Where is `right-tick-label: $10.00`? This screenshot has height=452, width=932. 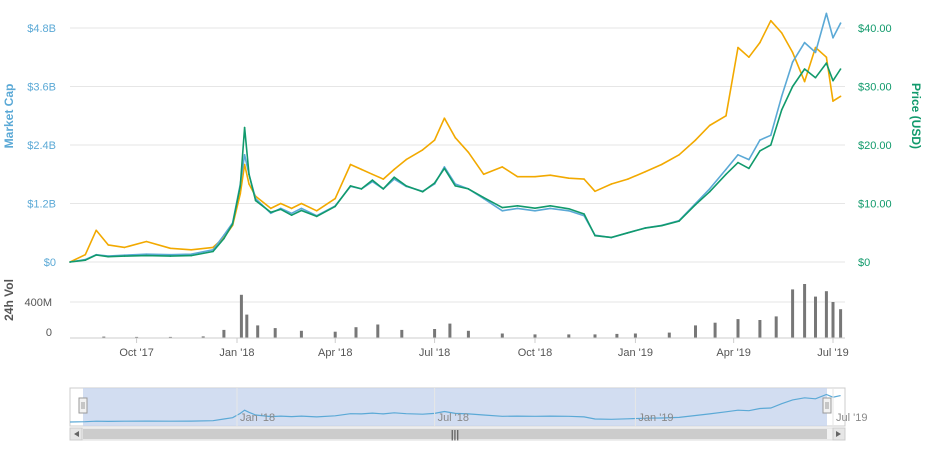
right-tick-label: $10.00 is located at coordinates (875, 205).